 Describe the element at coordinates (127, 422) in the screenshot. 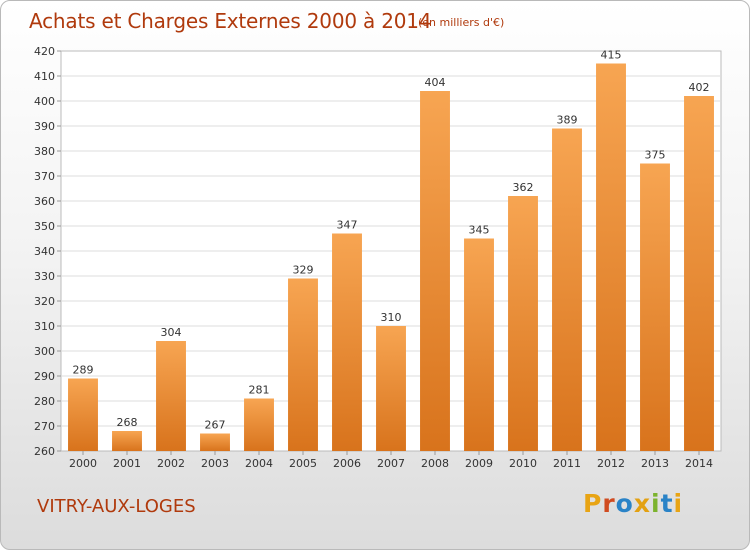

I see `data-label: 268` at that location.